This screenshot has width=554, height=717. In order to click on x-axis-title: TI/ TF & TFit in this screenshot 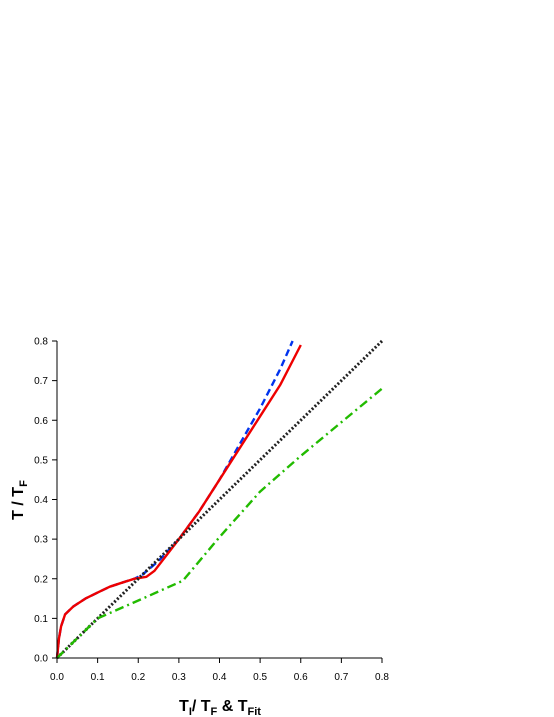, I will do `click(220, 707)`.